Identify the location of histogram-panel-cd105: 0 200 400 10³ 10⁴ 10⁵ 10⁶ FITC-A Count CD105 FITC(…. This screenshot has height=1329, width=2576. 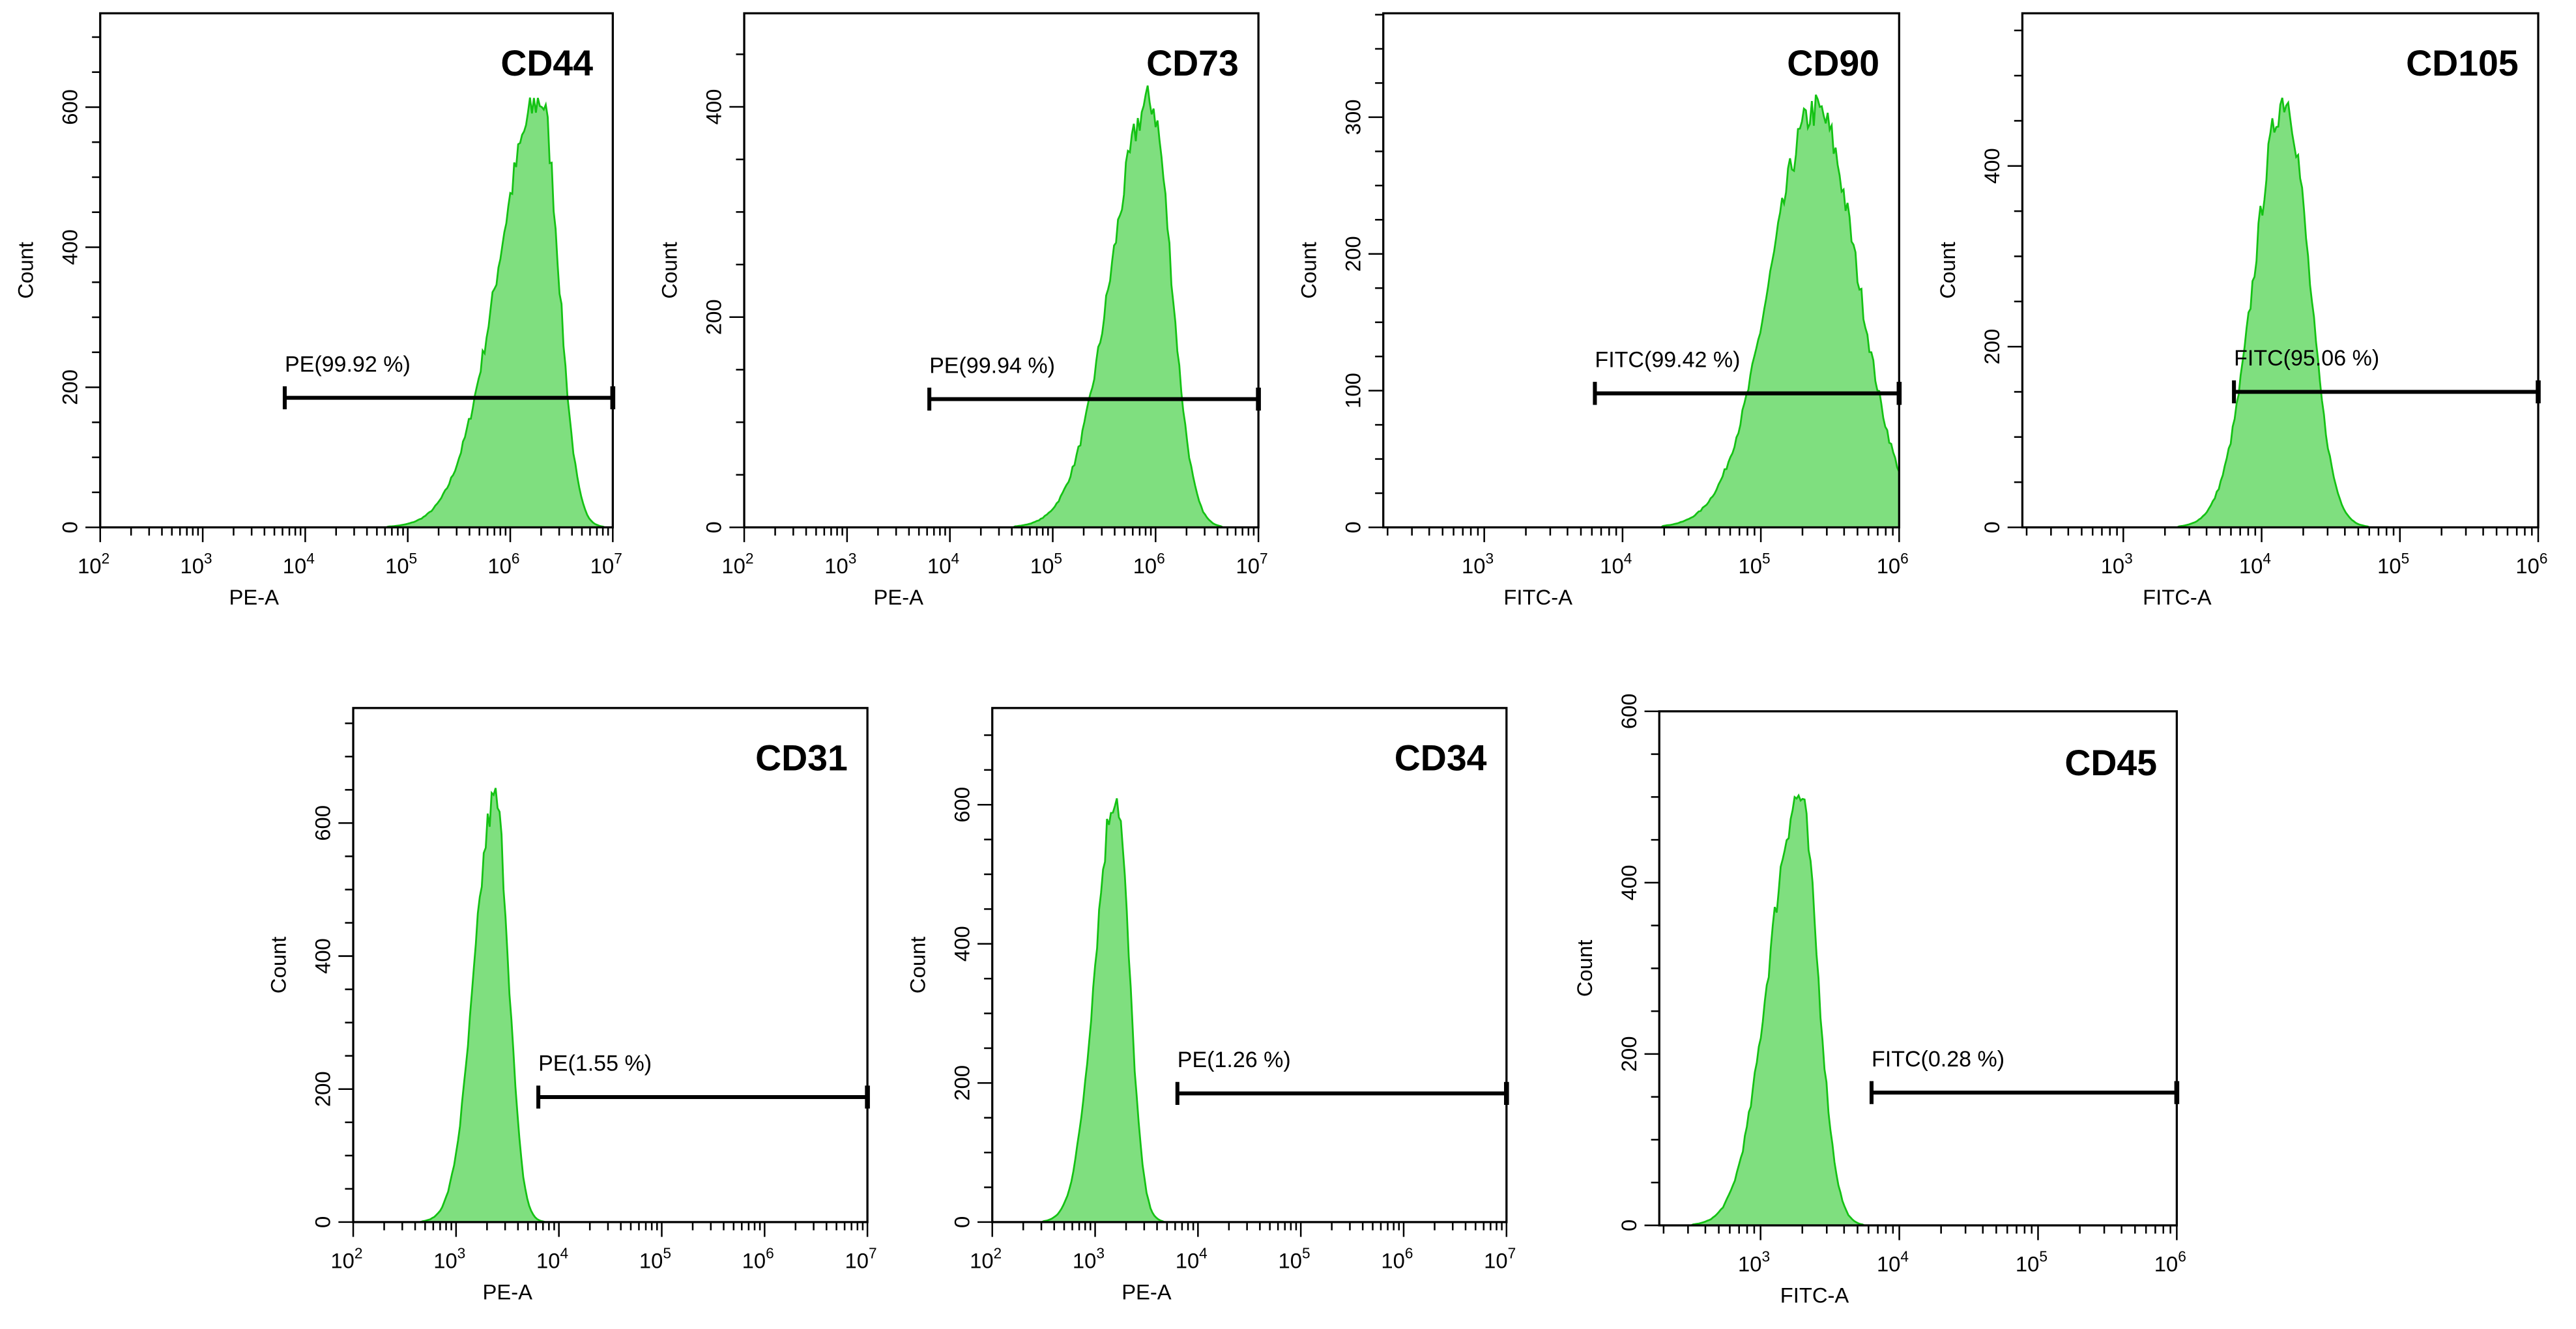
(2241, 310).